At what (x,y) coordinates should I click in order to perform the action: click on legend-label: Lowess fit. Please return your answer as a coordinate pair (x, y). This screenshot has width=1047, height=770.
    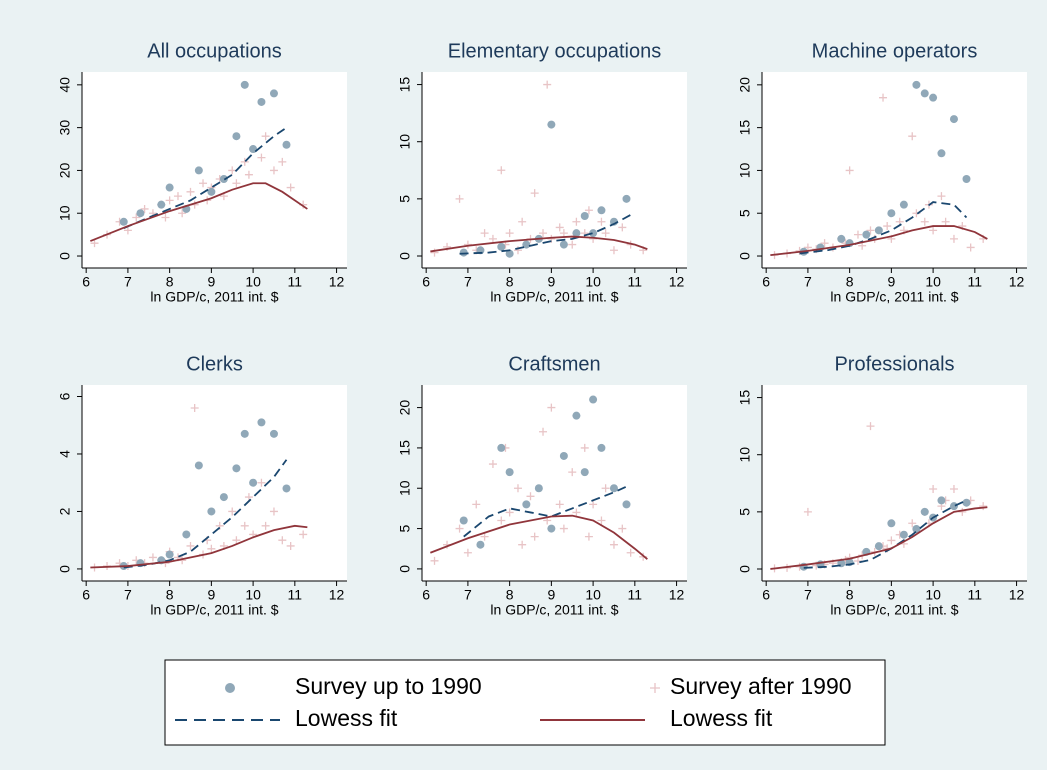
    Looking at the image, I should click on (721, 718).